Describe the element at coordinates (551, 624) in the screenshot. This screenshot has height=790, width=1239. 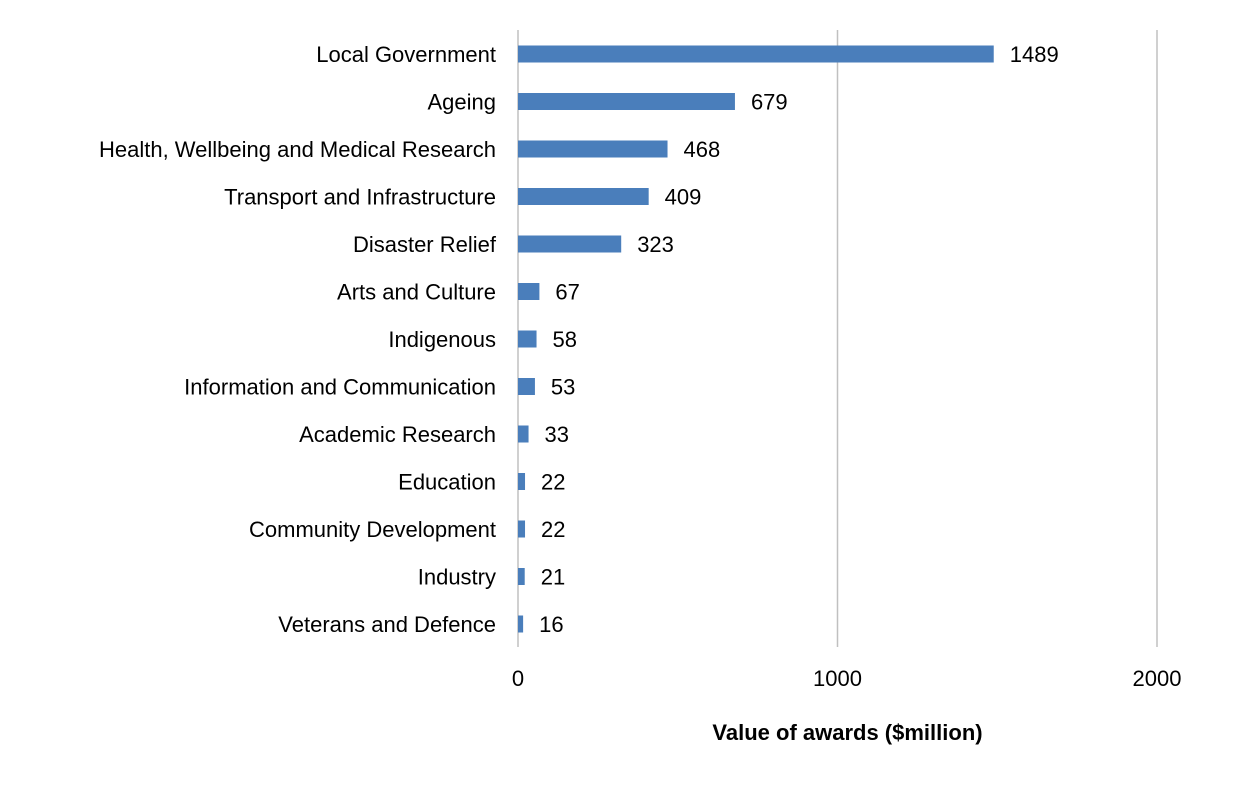
I see `data-label: 16` at that location.